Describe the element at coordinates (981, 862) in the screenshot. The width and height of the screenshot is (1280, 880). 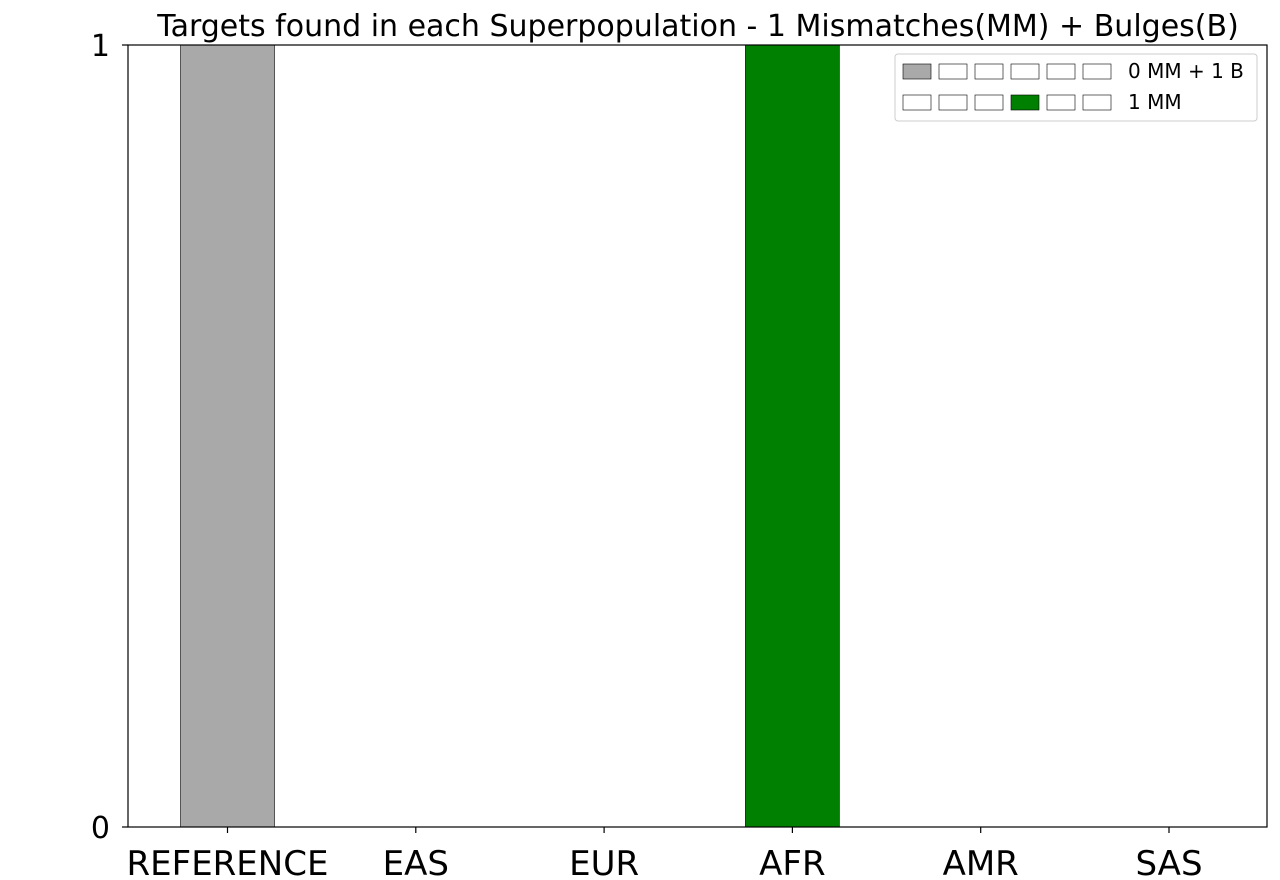
I see `x-tick-label-amr: AMR` at that location.